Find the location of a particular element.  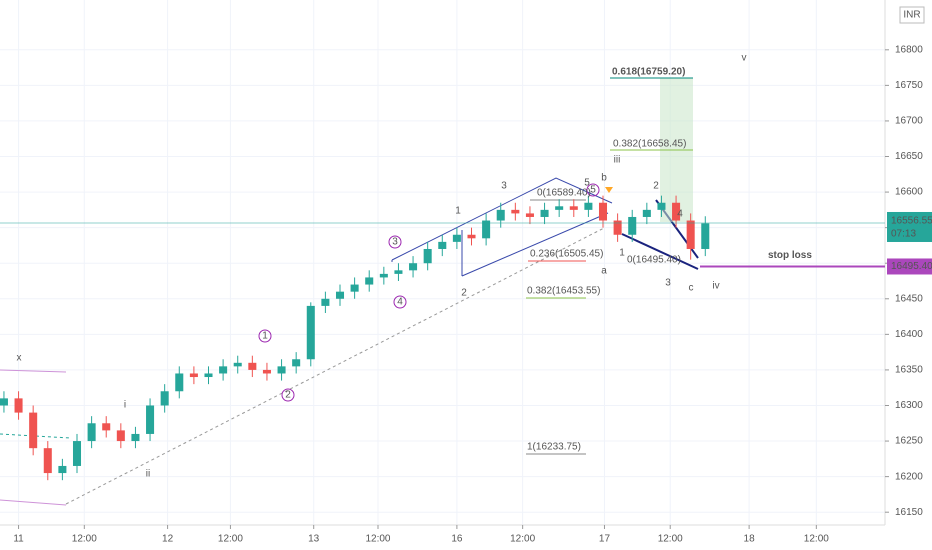

annotation: a is located at coordinates (604, 271).